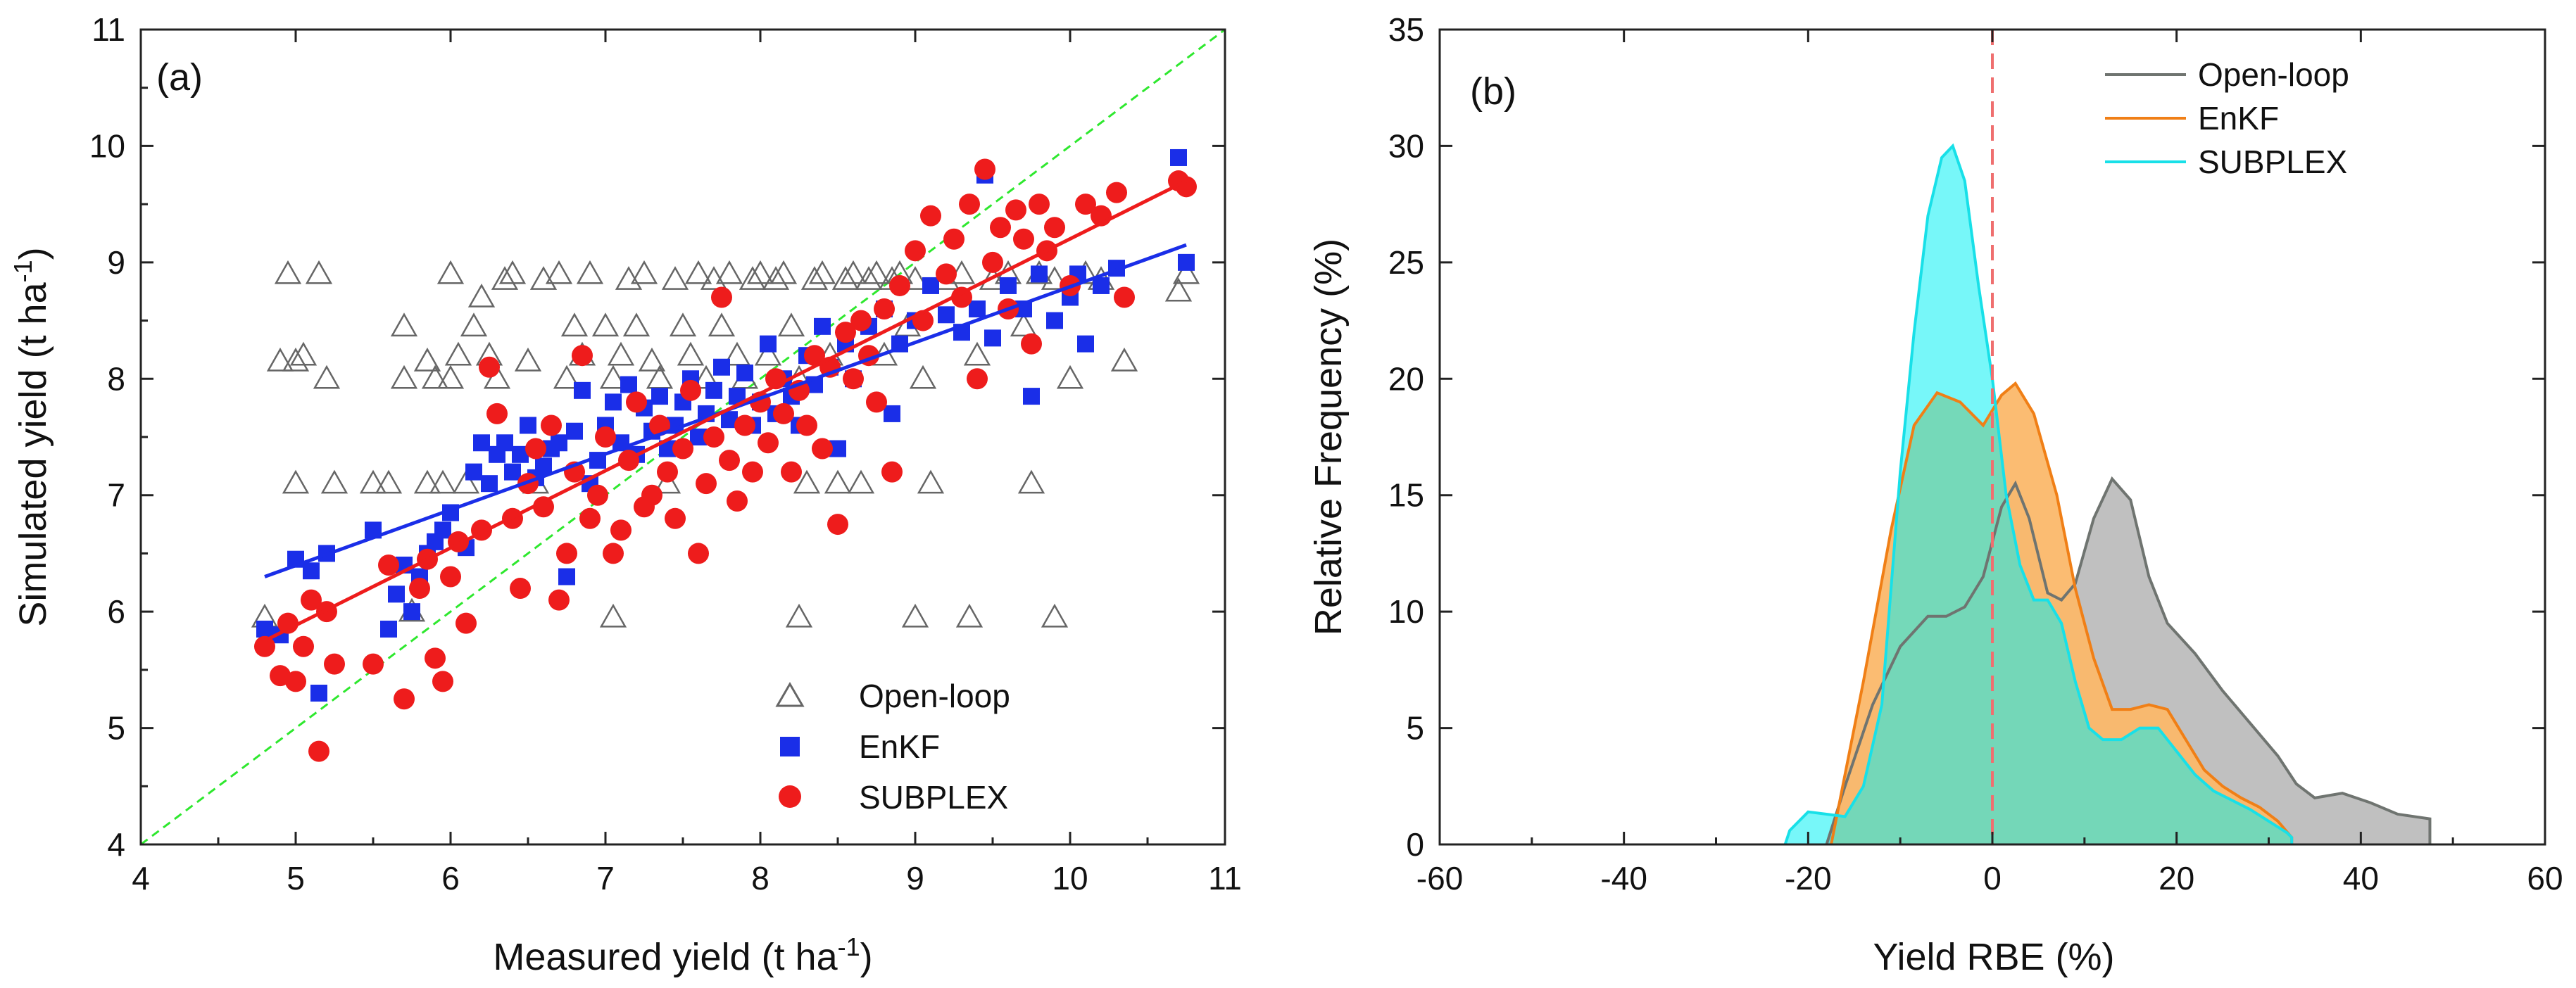 The image size is (2576, 988). I want to click on subplex-density-area, so click(2039, 495).